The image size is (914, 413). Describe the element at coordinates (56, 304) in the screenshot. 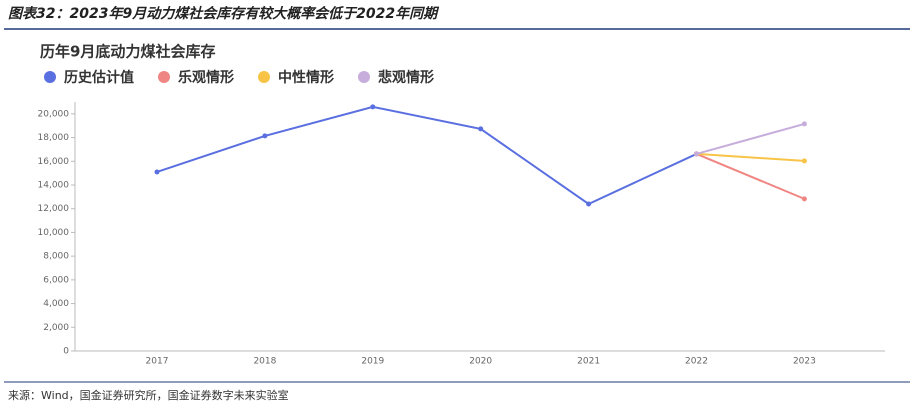

I see `y-tick-label: 4,000` at that location.